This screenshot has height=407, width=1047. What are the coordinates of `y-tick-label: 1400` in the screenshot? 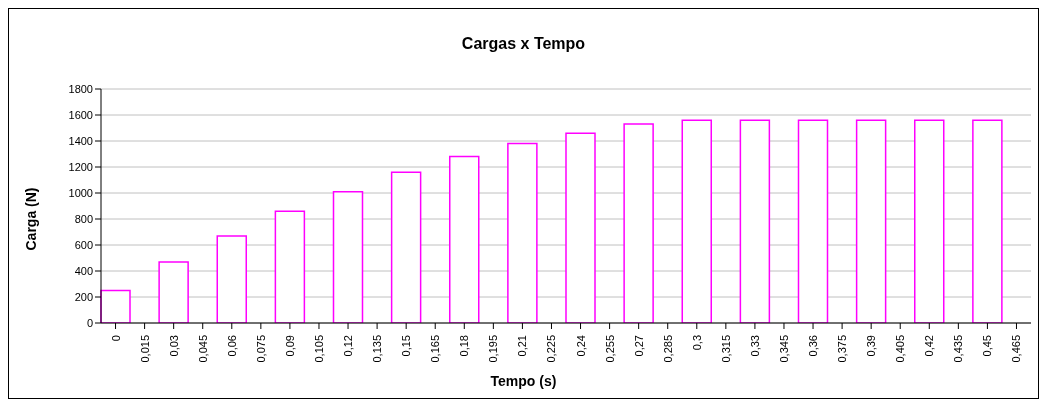 It's located at (80, 140).